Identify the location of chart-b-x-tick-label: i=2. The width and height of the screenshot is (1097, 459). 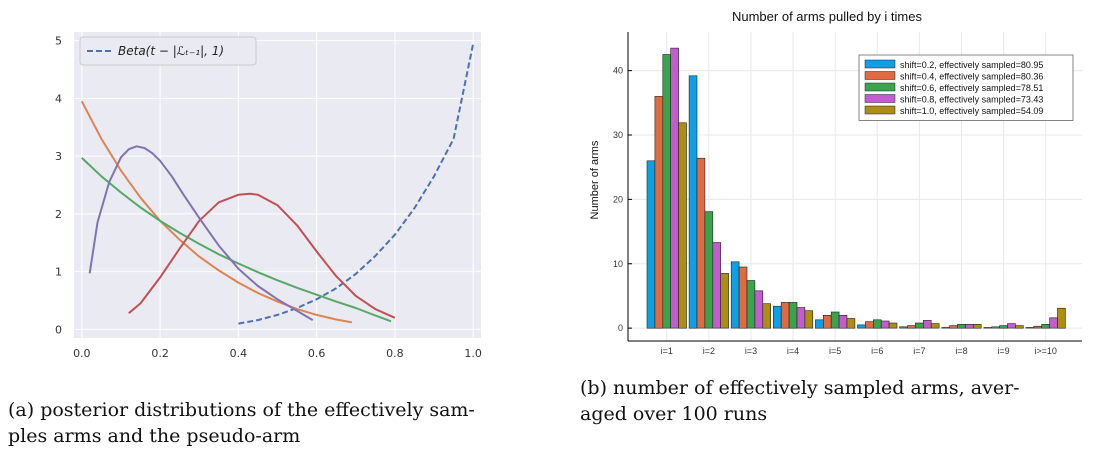
(709, 351).